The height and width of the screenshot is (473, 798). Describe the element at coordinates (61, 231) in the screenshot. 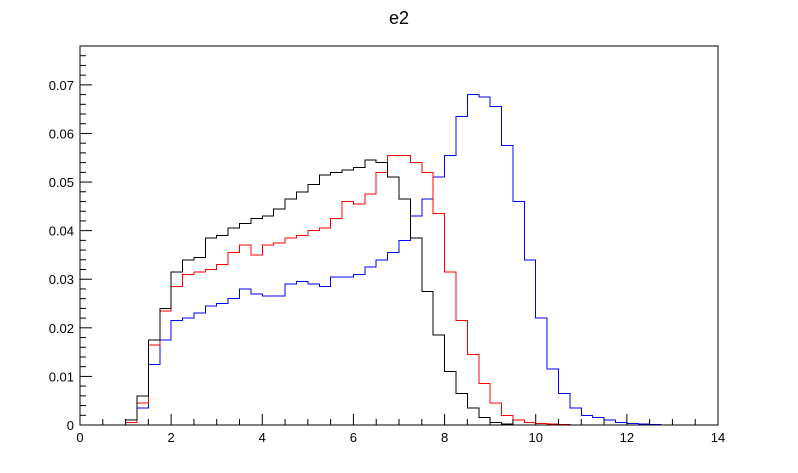

I see `y-tick-label: 0.04` at that location.